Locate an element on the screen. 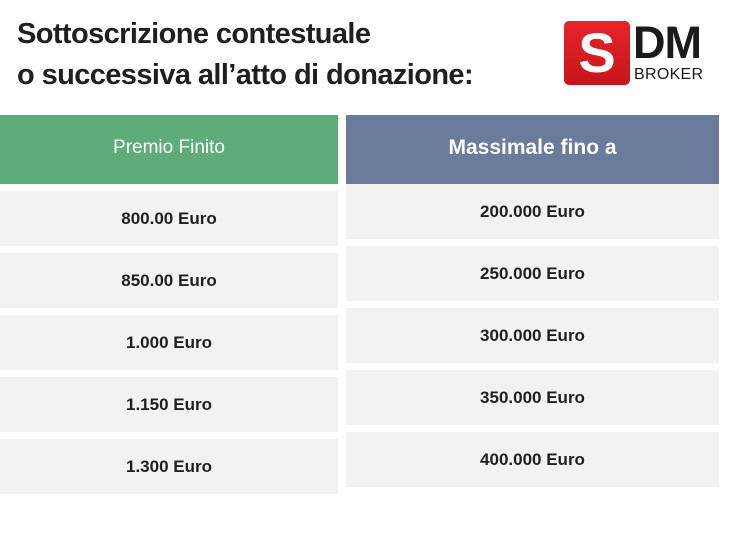  premio-cell: 1.000 Euro is located at coordinates (169, 342).